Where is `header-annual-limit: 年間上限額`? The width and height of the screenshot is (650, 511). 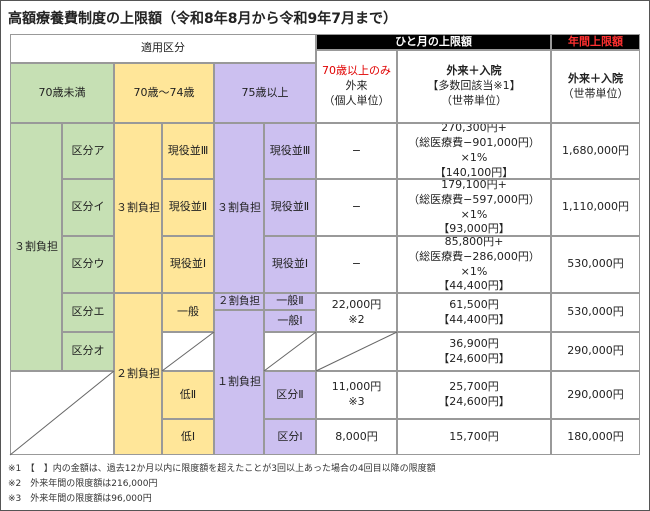 header-annual-limit: 年間上限額 is located at coordinates (595, 42).